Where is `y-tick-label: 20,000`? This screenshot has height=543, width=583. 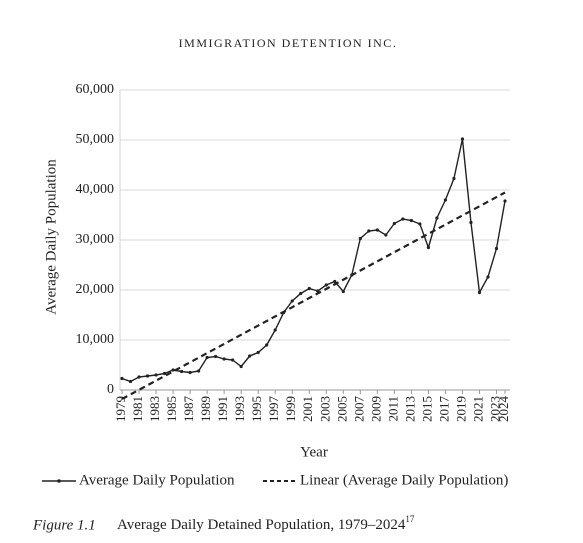
y-tick-label: 20,000 is located at coordinates (95, 289).